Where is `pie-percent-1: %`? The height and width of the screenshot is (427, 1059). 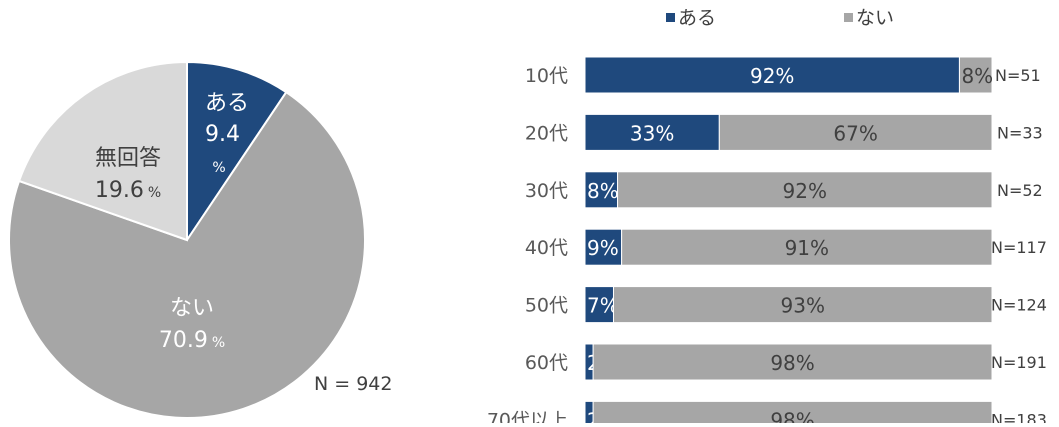
pie-percent-1: % is located at coordinates (218, 168).